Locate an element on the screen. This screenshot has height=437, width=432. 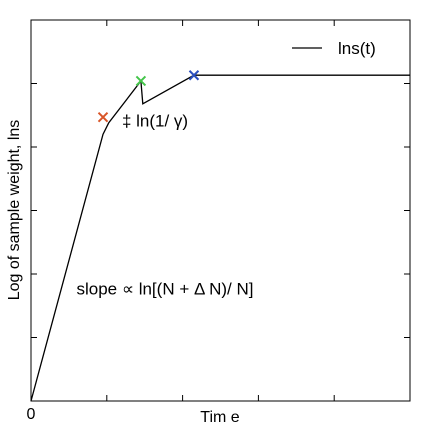
x-axis-label: Tim e is located at coordinates (220, 417).